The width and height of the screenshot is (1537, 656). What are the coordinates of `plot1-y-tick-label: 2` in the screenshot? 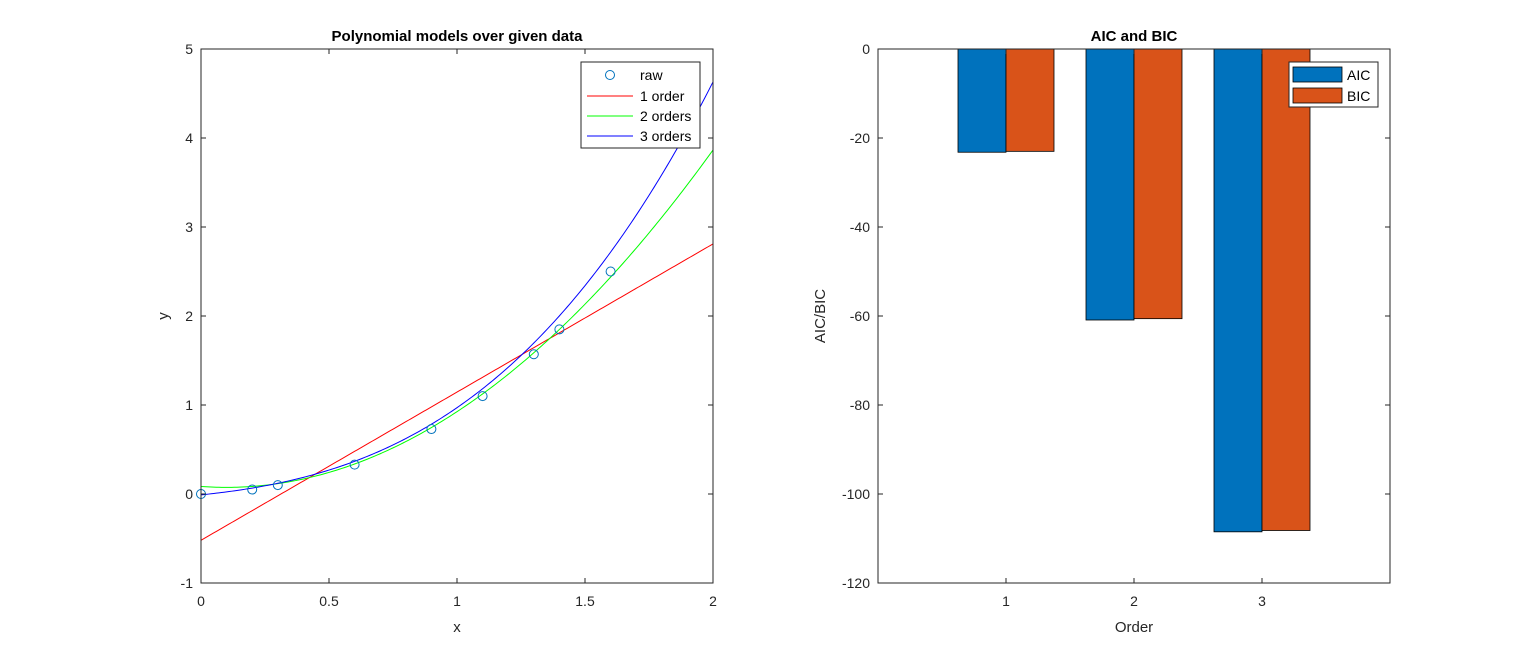 It's located at (189, 316).